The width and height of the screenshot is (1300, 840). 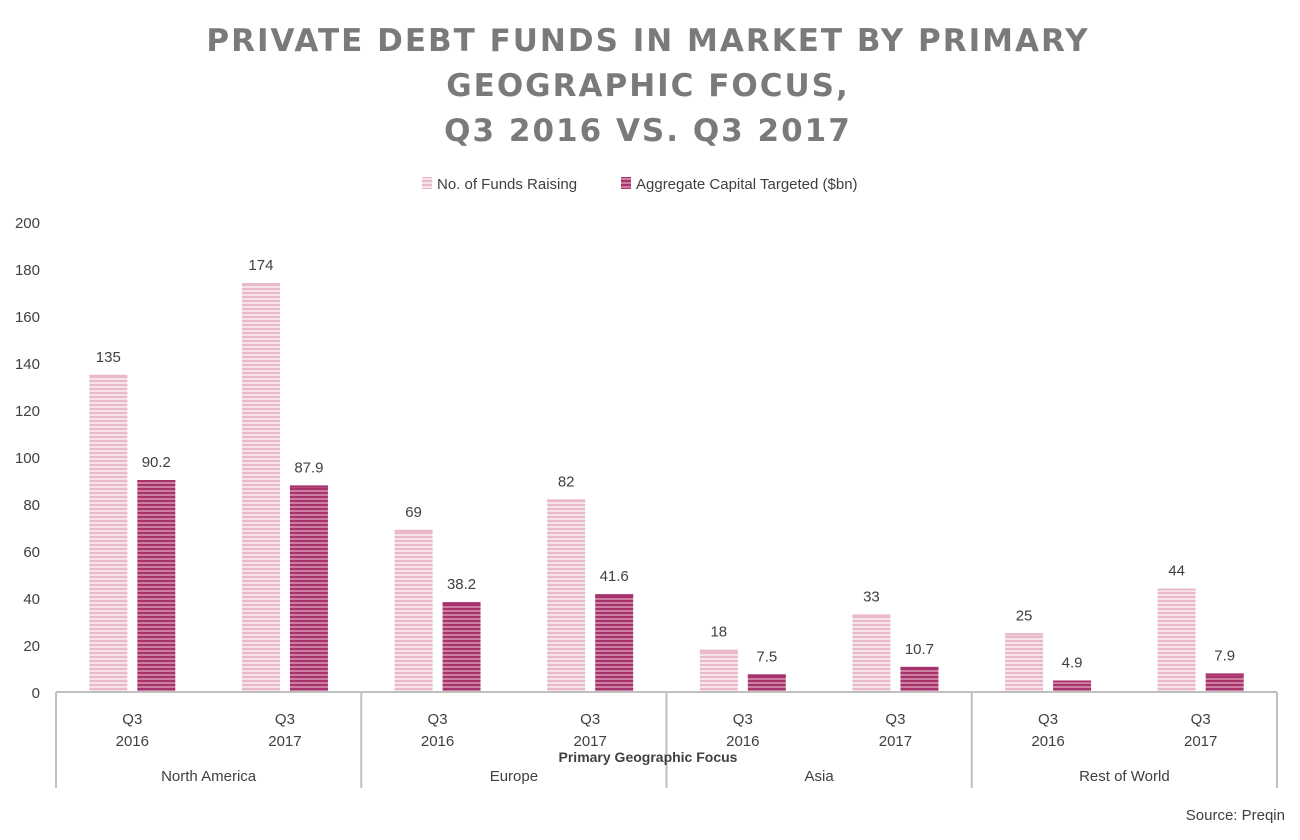 What do you see at coordinates (427, 183) in the screenshot?
I see `legend-swatch-funds` at bounding box center [427, 183].